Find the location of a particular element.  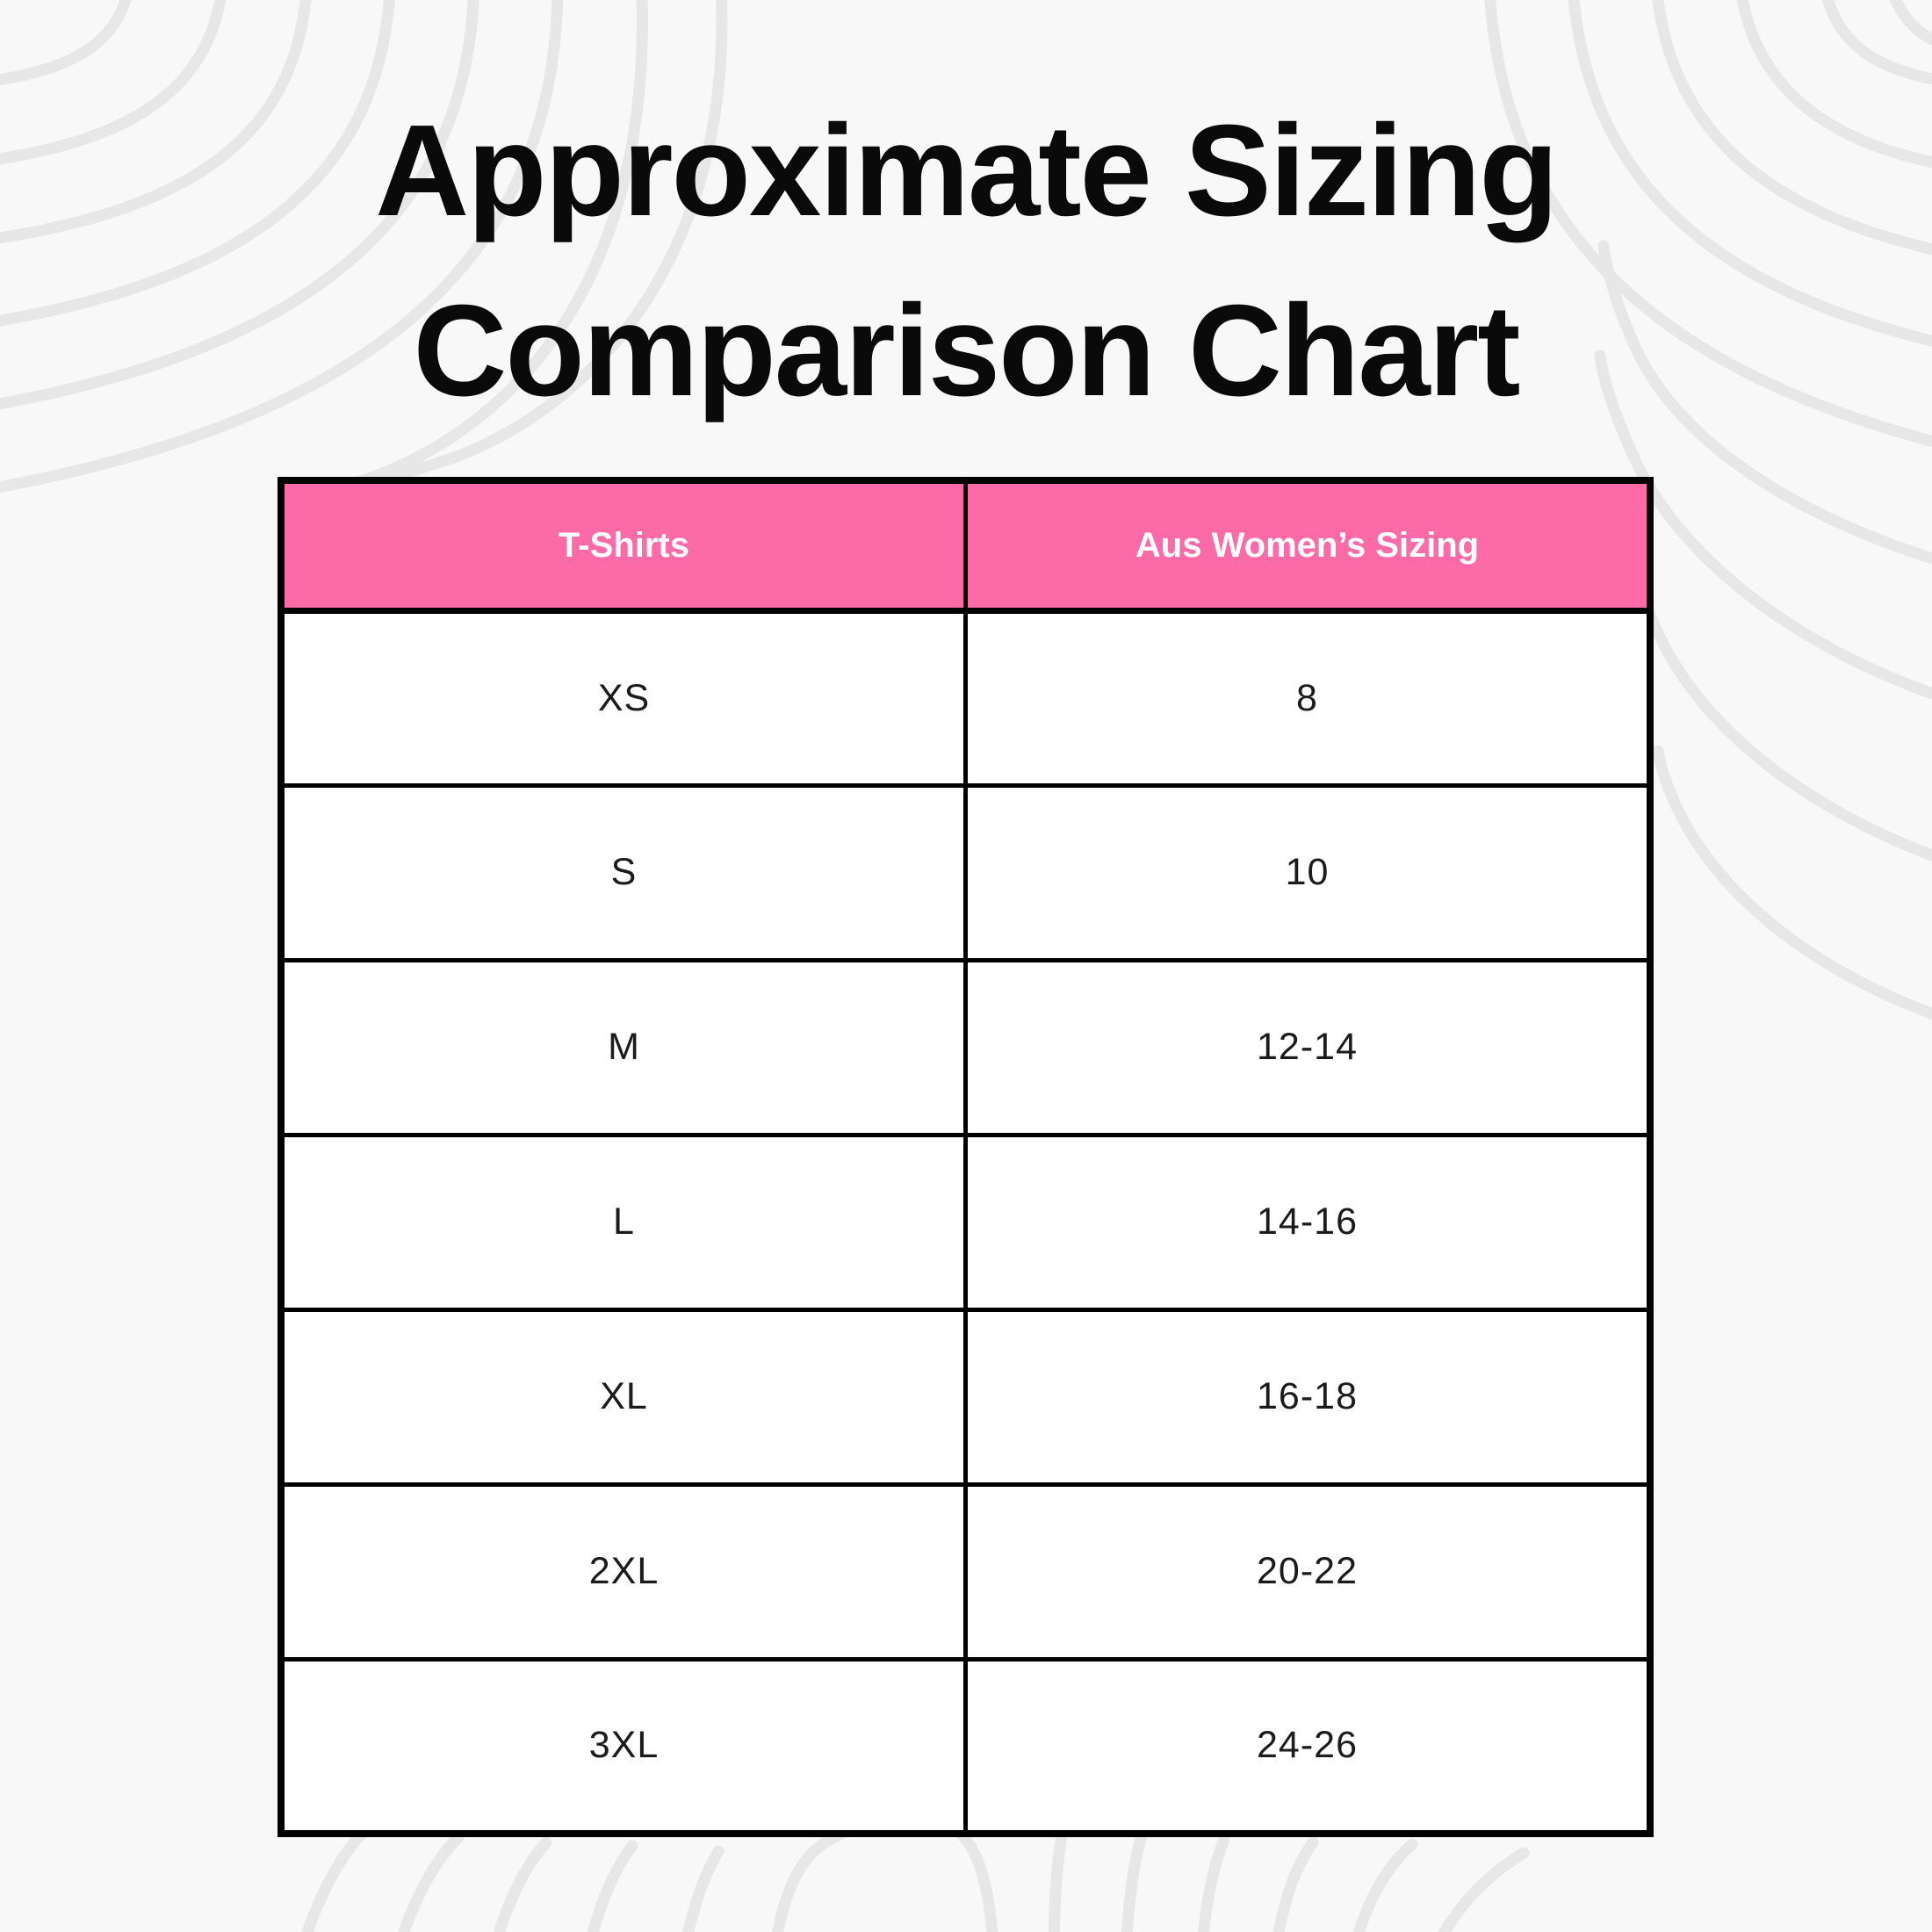

table-row: 2XL 20-22 is located at coordinates (965, 1571).